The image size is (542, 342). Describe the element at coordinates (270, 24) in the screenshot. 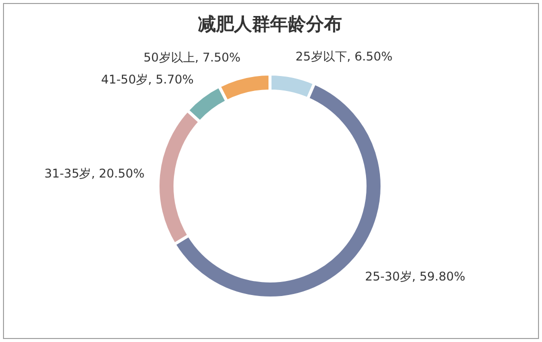

I see `chart-title: 减肥人群年龄分布` at that location.